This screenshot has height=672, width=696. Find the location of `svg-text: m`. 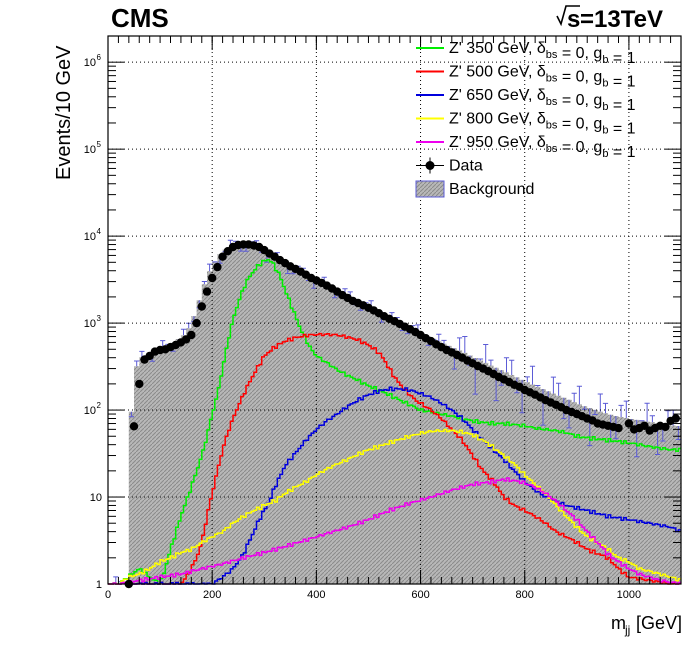

svg-text: m is located at coordinates (618, 623).